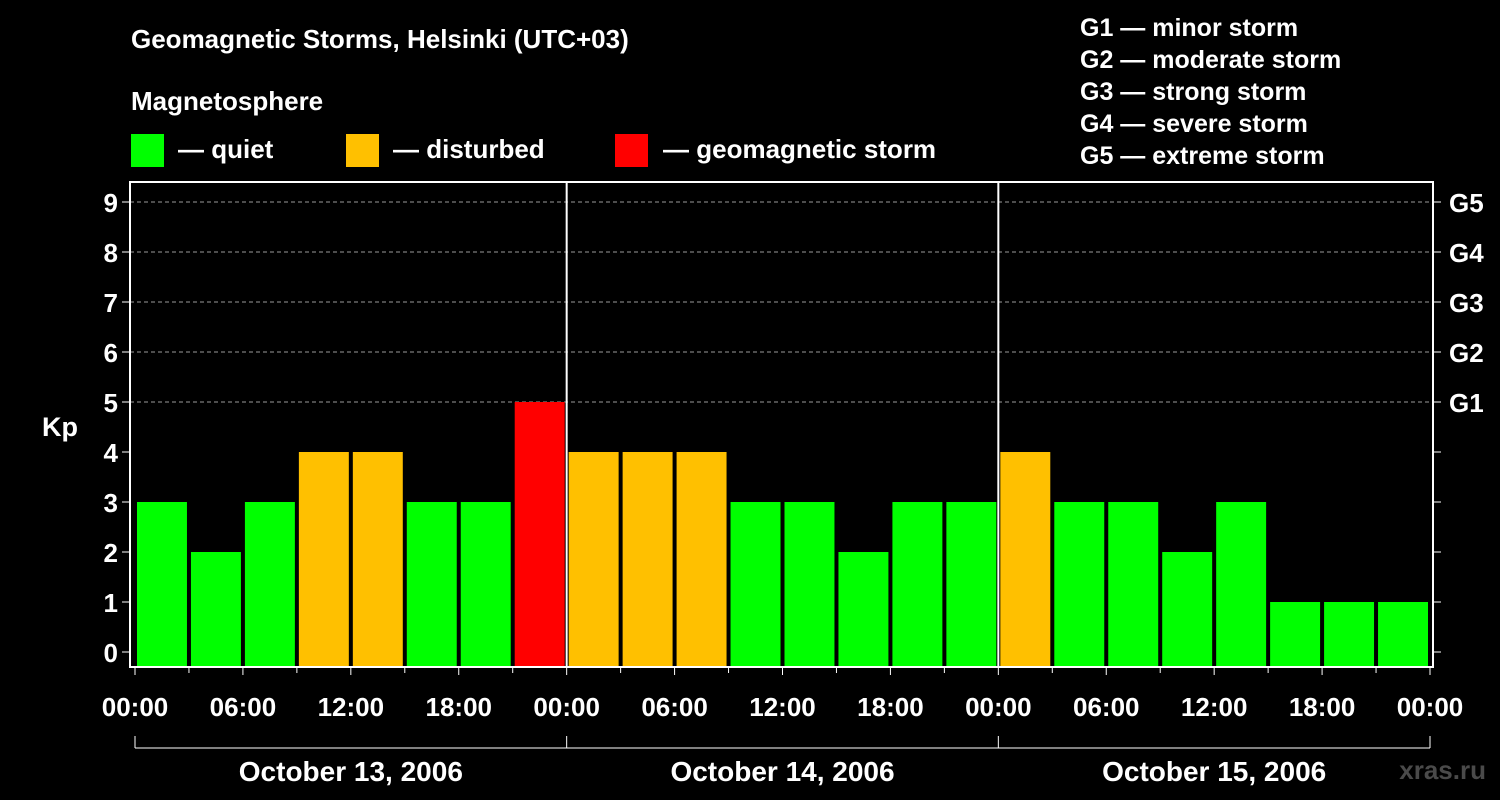 This screenshot has height=800, width=1500. What do you see at coordinates (1466, 203) in the screenshot?
I see `storm-level-label: G5` at bounding box center [1466, 203].